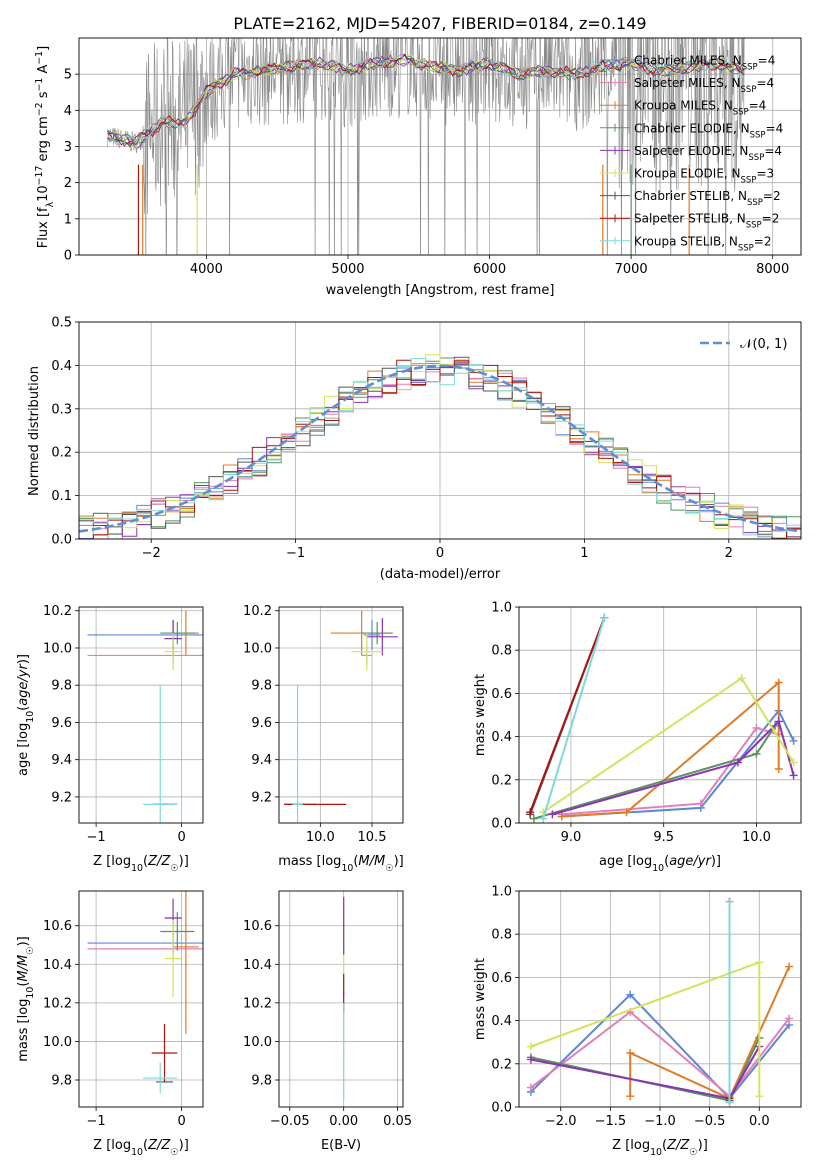 The image size is (819, 1170). I want to click on label-part: erg cm, so click(43, 140).